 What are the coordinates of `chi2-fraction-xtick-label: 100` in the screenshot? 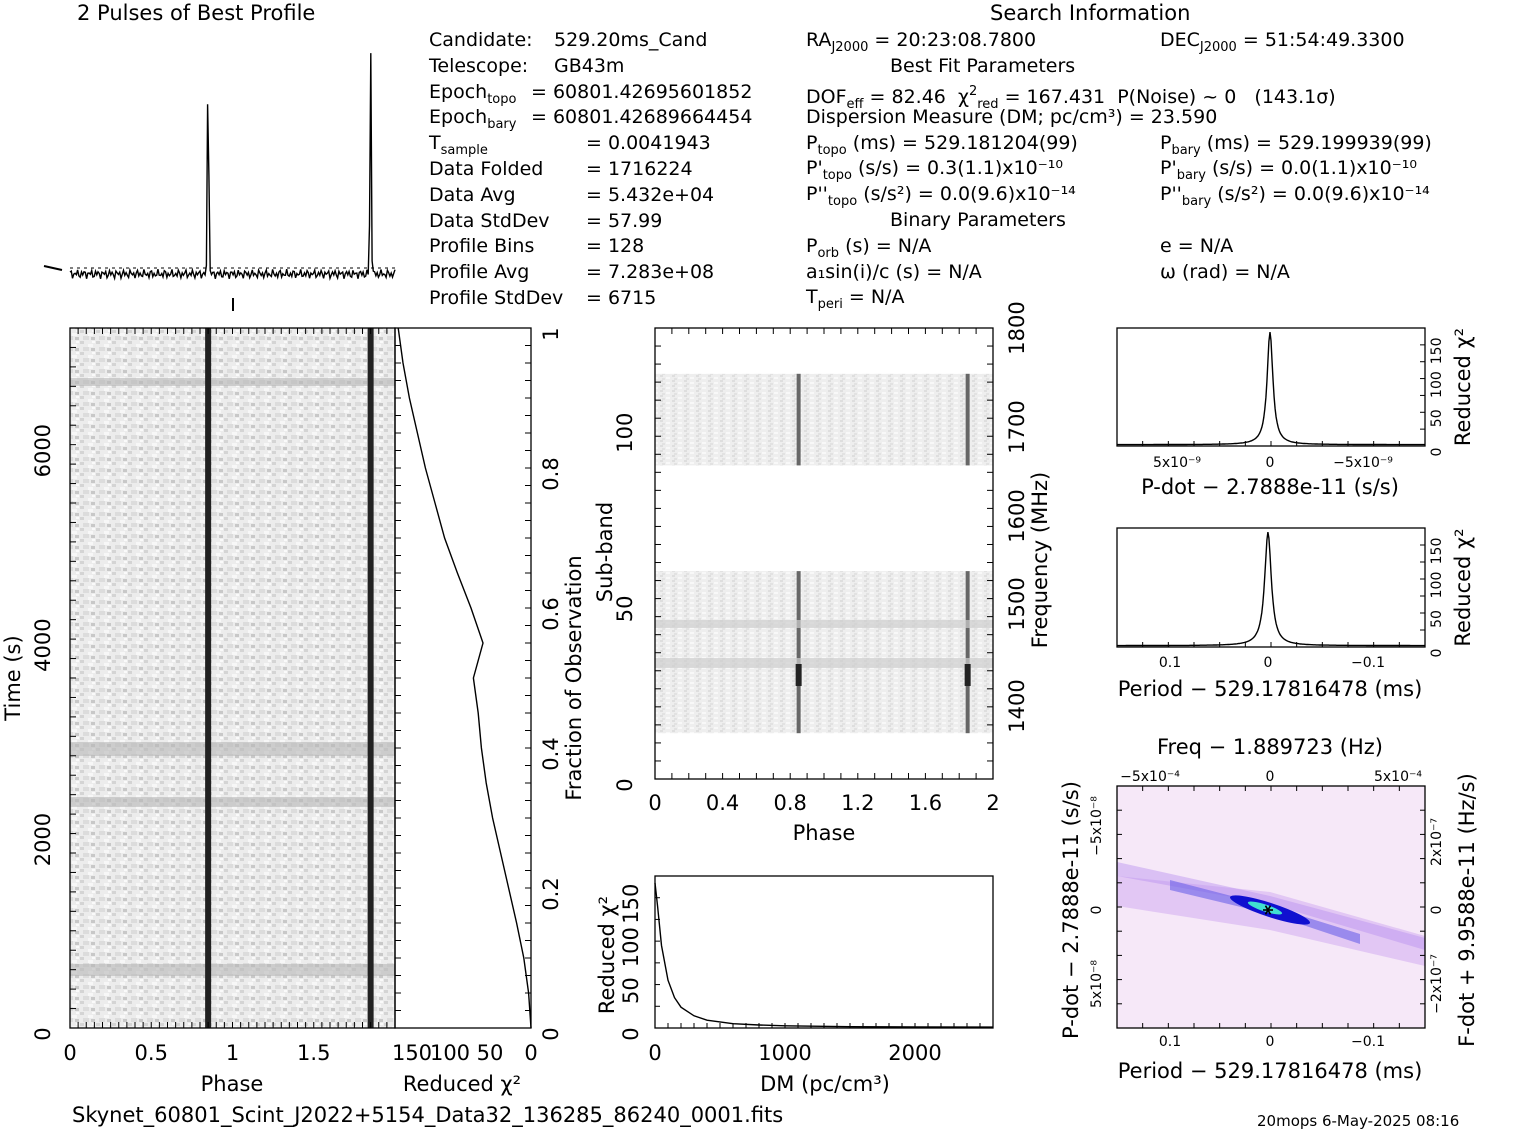 It's located at (450, 1053).